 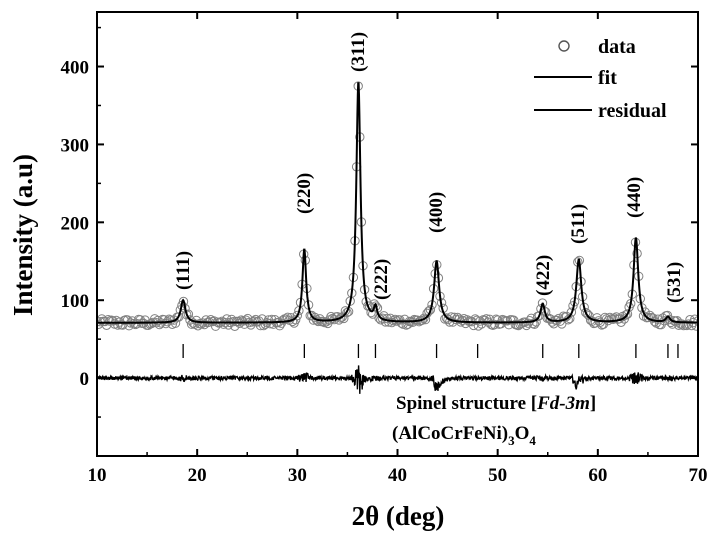 What do you see at coordinates (674, 282) in the screenshot?
I see `peak-label: (531)` at bounding box center [674, 282].